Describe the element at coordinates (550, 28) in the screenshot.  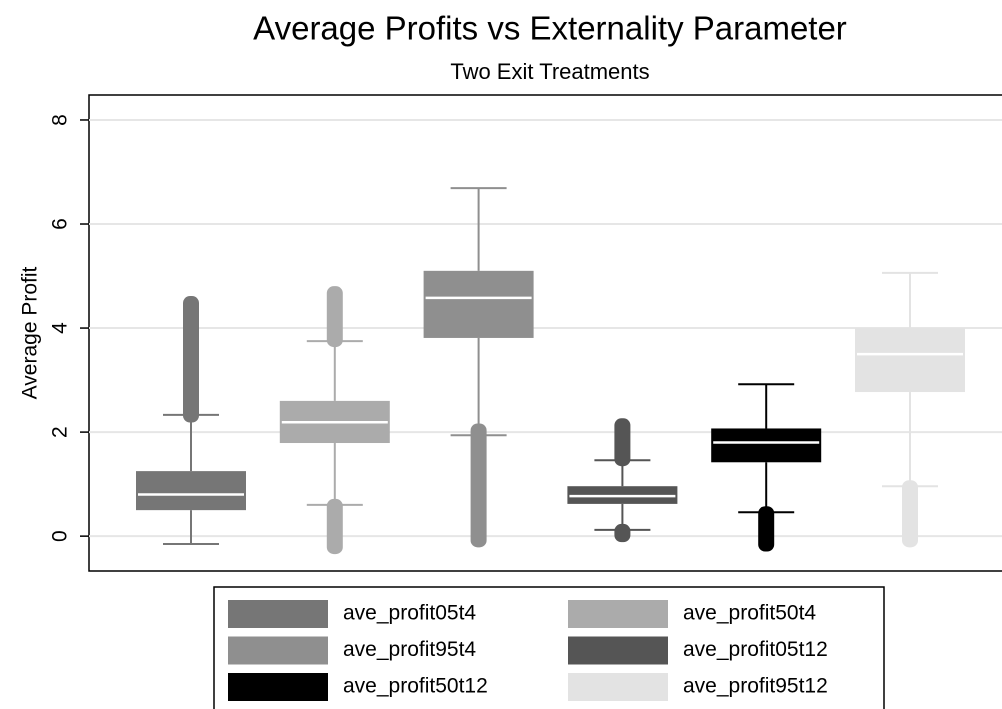
I see `chart-title: Average Profits vs Externality Parameter` at that location.